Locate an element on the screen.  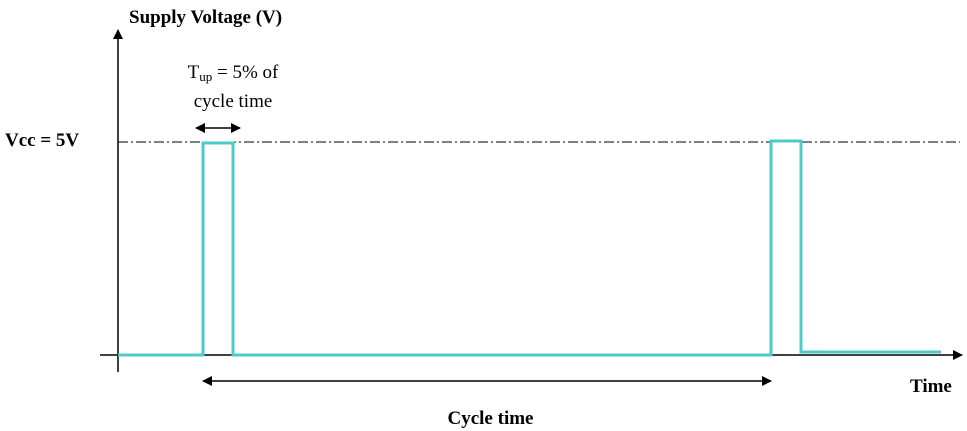
y-axis-label: Supply Voltage (V) is located at coordinates (206, 17).